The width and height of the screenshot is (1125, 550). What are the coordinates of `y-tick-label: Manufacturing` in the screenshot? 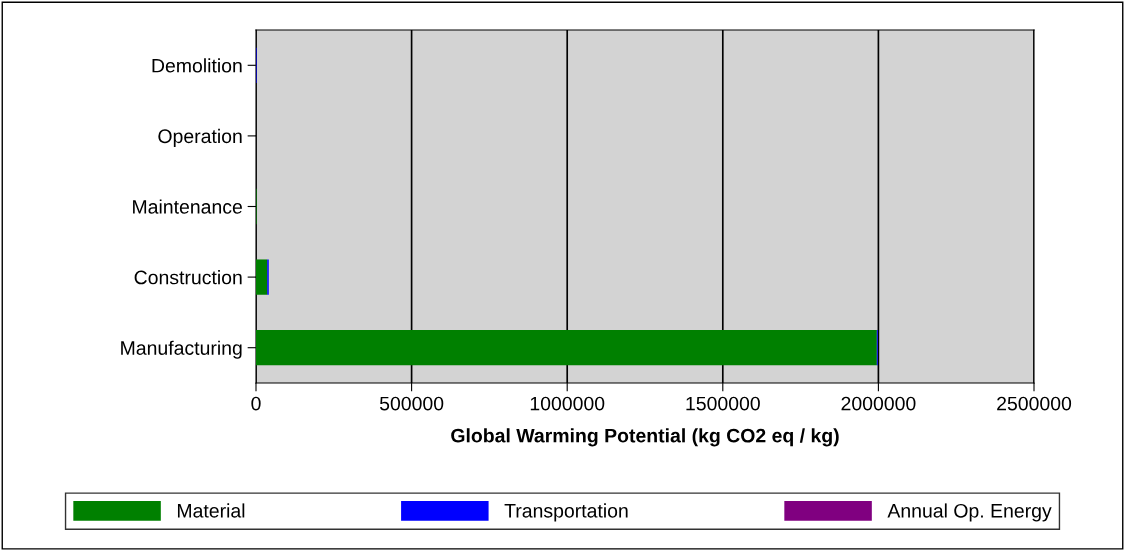 It's located at (181, 349).